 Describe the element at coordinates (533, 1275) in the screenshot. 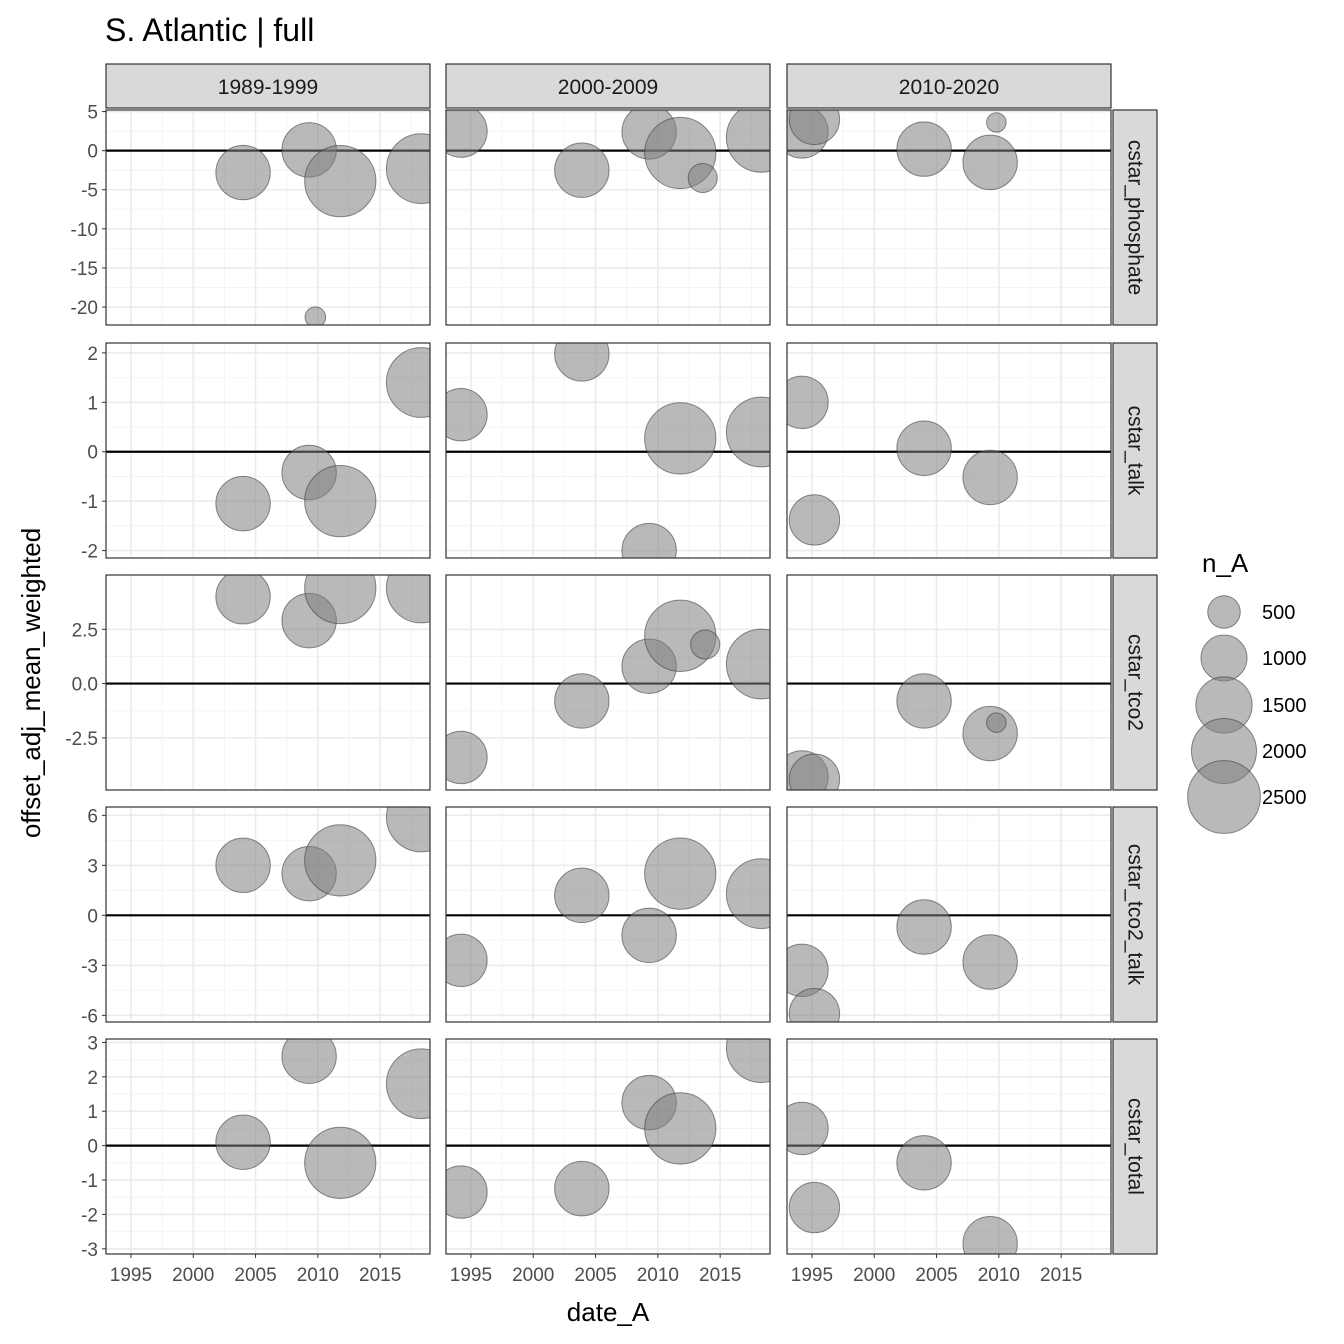

I see `x-tick-label: 2000` at that location.